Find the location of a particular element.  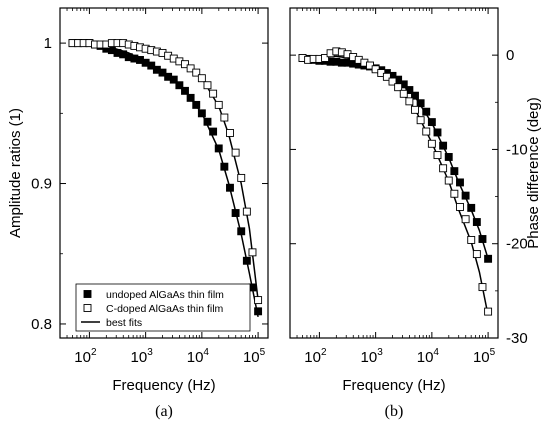

legend-box is located at coordinates (163, 307).